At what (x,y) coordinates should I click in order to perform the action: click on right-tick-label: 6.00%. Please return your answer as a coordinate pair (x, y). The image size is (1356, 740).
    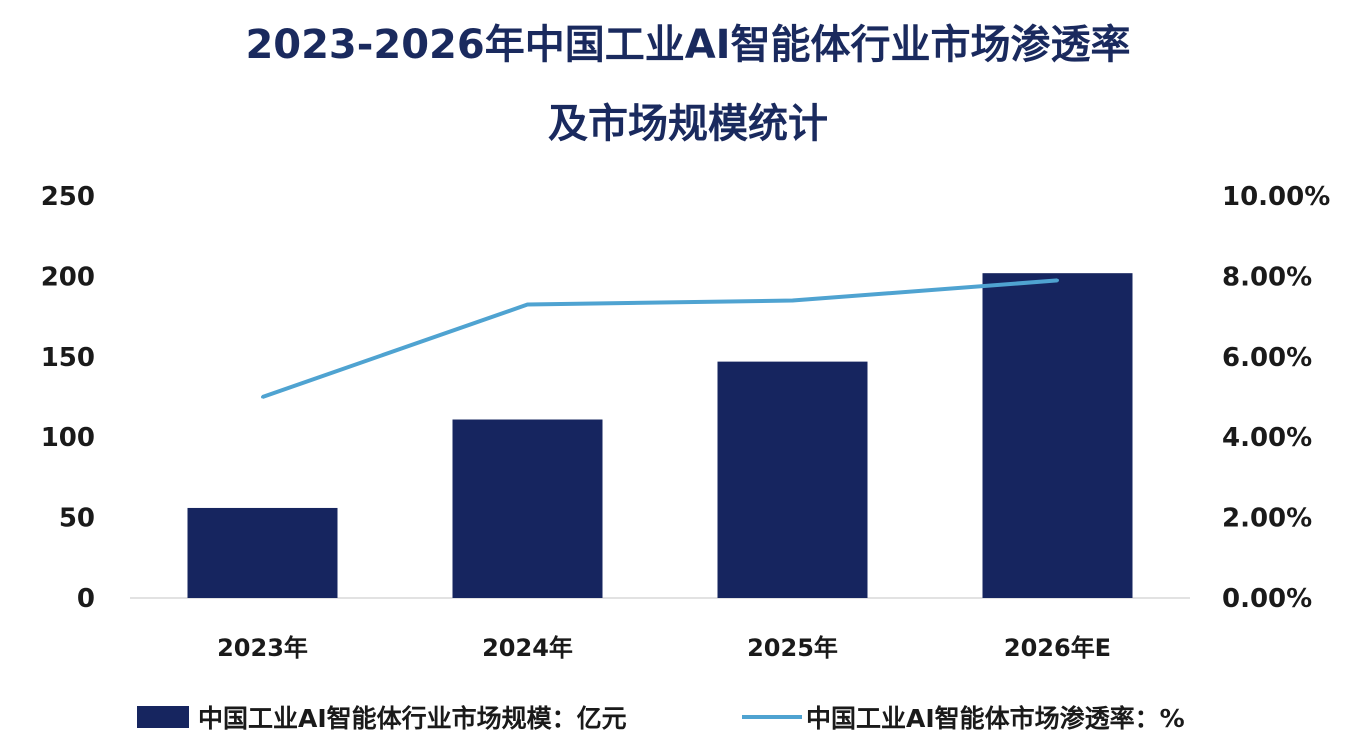
    Looking at the image, I should click on (1267, 358).